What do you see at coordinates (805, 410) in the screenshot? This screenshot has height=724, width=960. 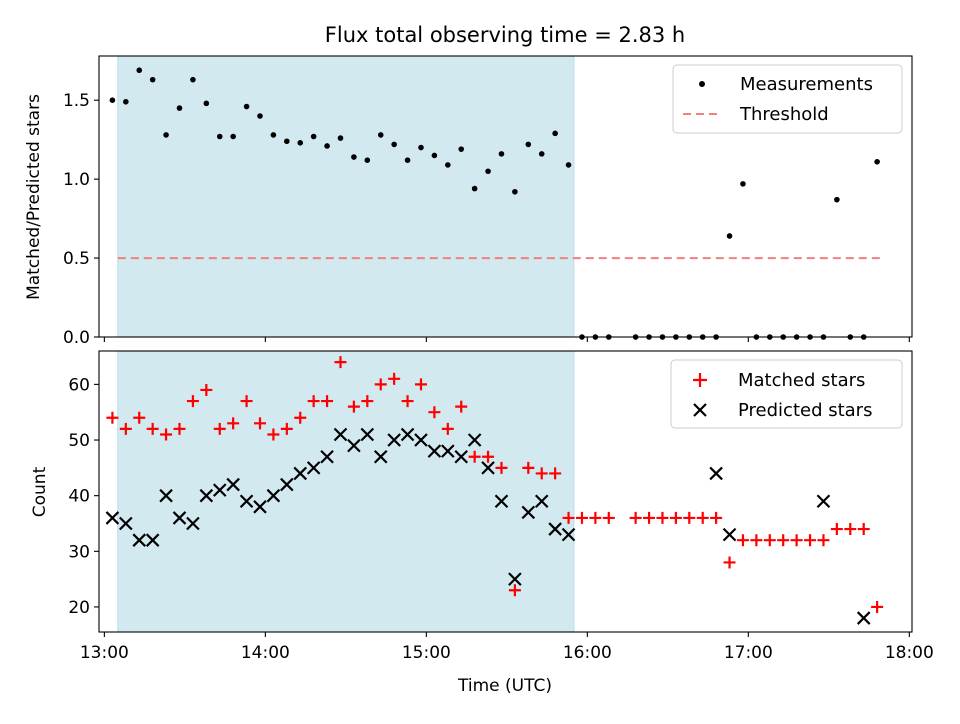 I see `legend-predicted-label: Predicted stars` at bounding box center [805, 410].